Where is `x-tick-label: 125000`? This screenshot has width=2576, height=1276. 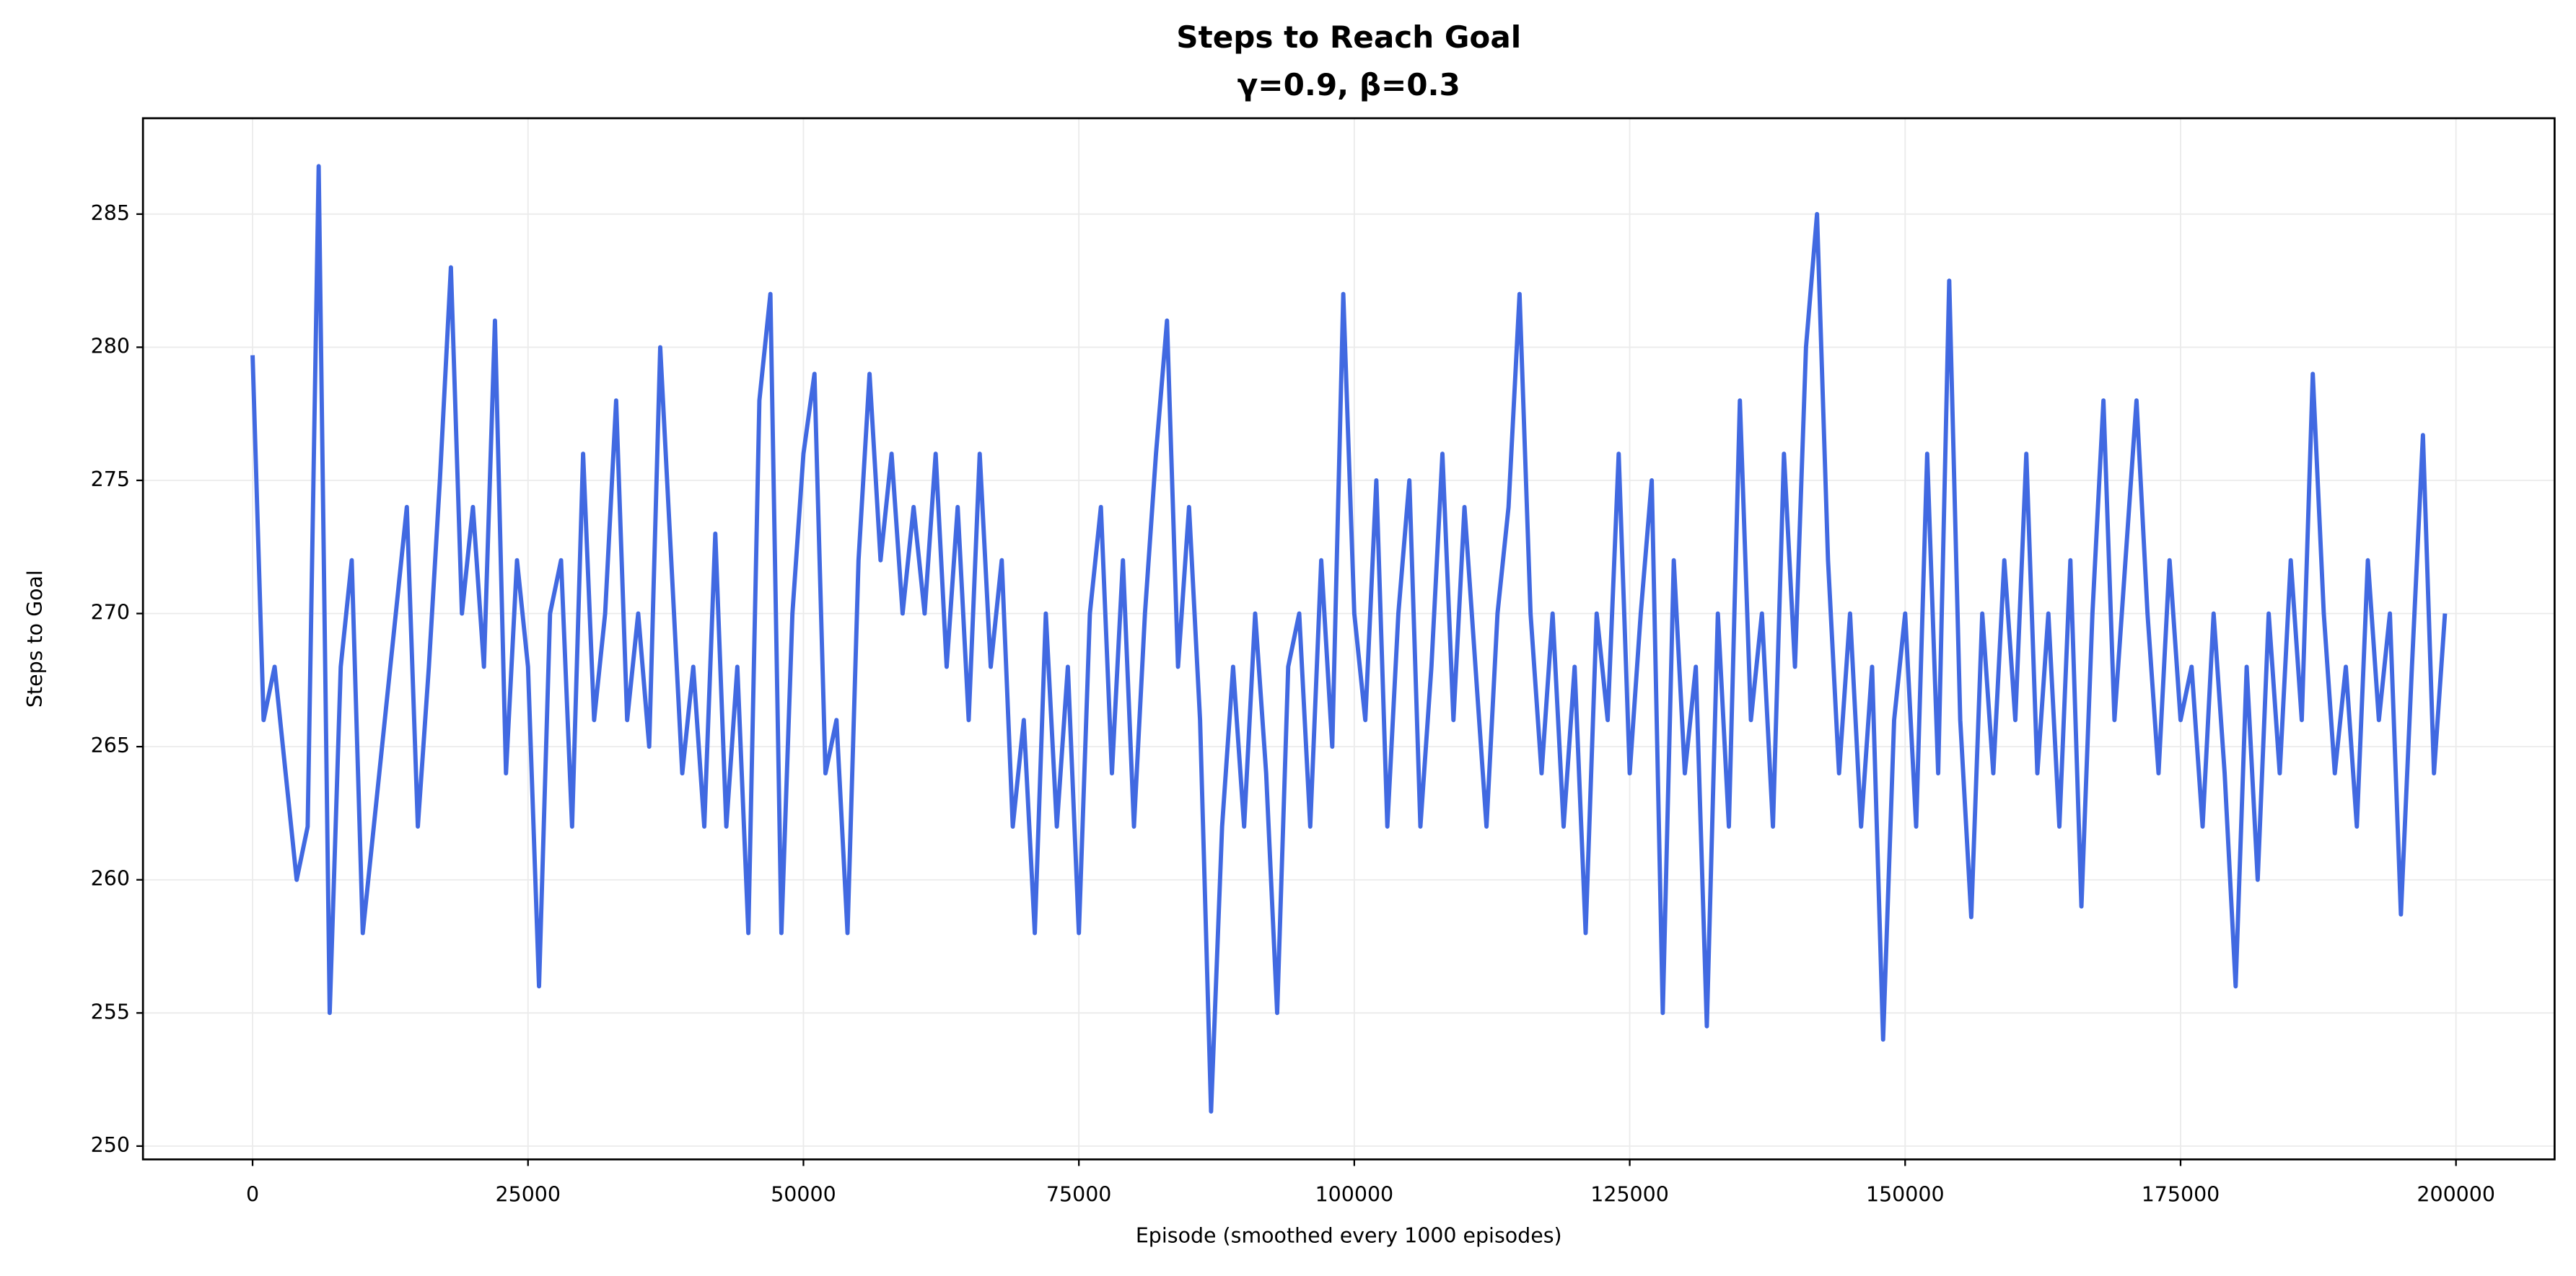 x-tick-label: 125000 is located at coordinates (1629, 1194).